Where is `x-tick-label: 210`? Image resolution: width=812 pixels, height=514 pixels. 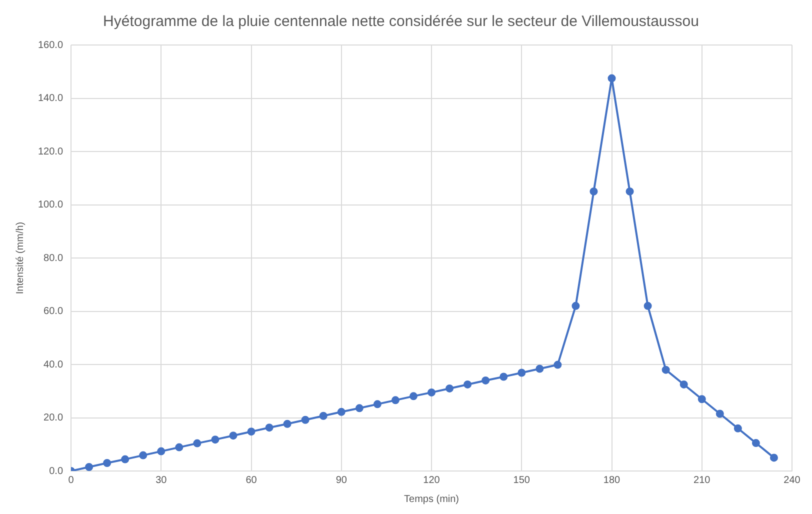 x-tick-label: 210 is located at coordinates (702, 480).